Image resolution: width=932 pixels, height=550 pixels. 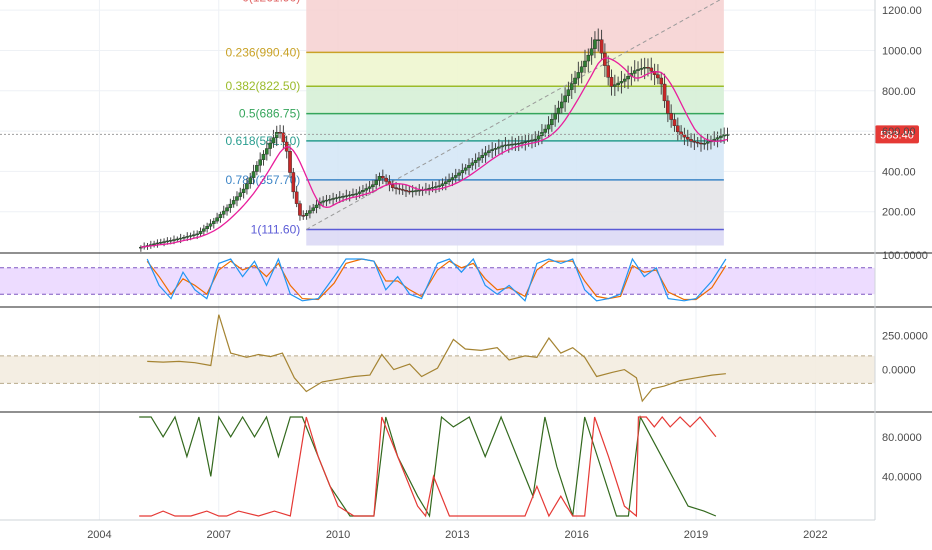 I want to click on cci-tick-label: 250.0000, so click(x=905, y=336).